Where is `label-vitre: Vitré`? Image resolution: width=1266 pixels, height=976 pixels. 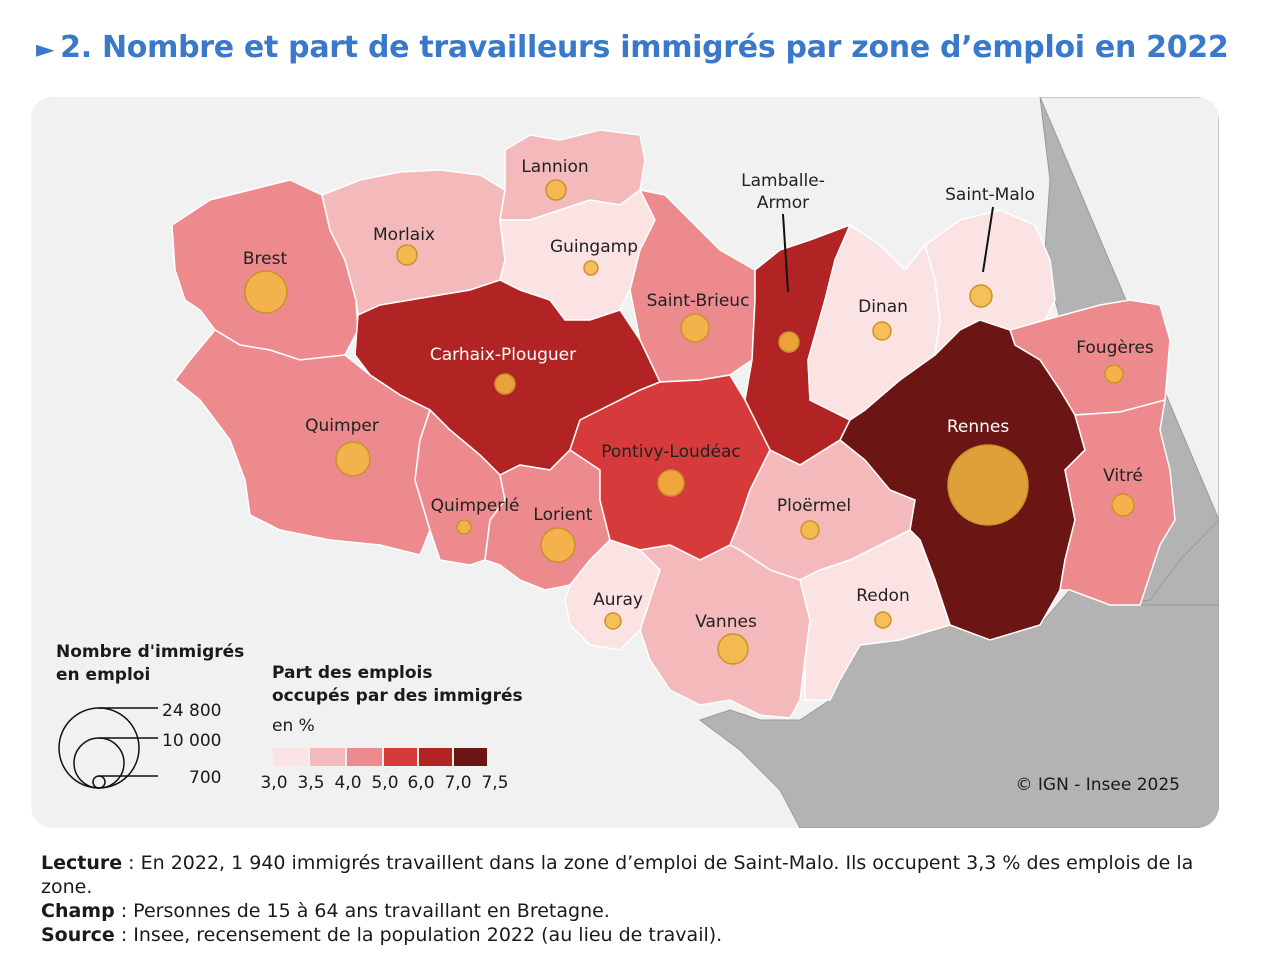 label-vitre: Vitré is located at coordinates (1123, 476).